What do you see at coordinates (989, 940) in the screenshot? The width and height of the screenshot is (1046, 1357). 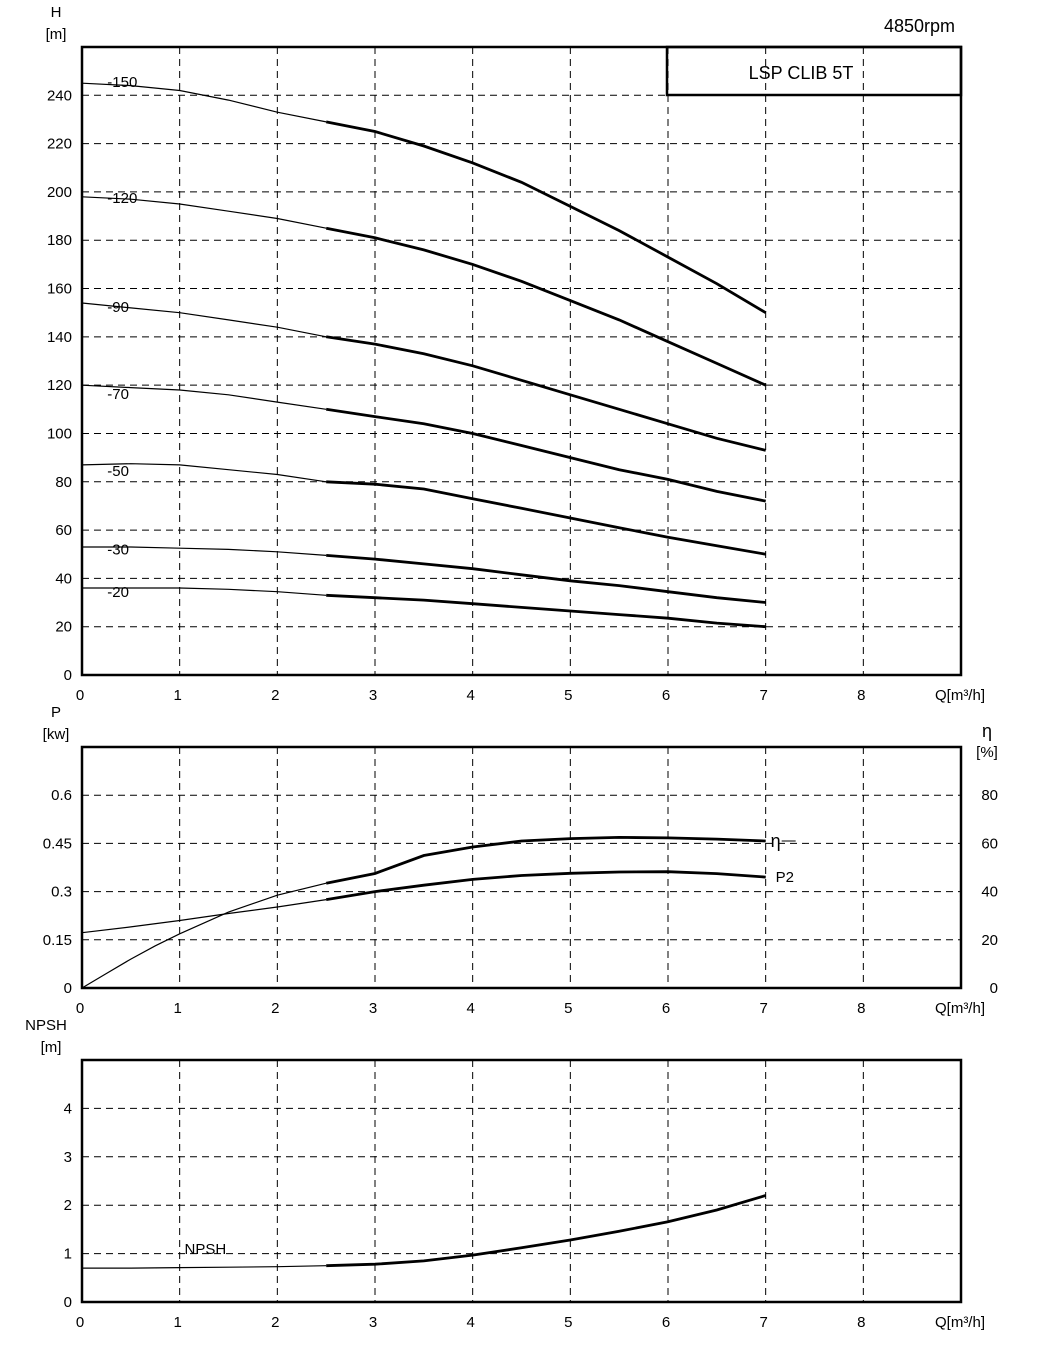 I see `y2-tick-label: 20` at bounding box center [989, 940].